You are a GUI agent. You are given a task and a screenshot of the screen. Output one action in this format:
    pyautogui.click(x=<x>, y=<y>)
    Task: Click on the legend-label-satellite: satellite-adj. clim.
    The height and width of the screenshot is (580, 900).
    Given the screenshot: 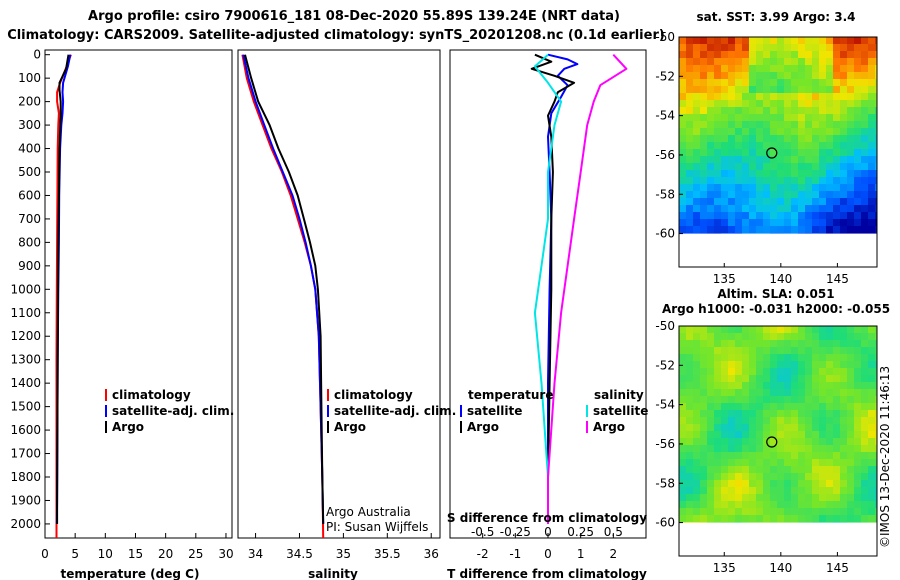 What is the action you would take?
    pyautogui.click(x=395, y=411)
    